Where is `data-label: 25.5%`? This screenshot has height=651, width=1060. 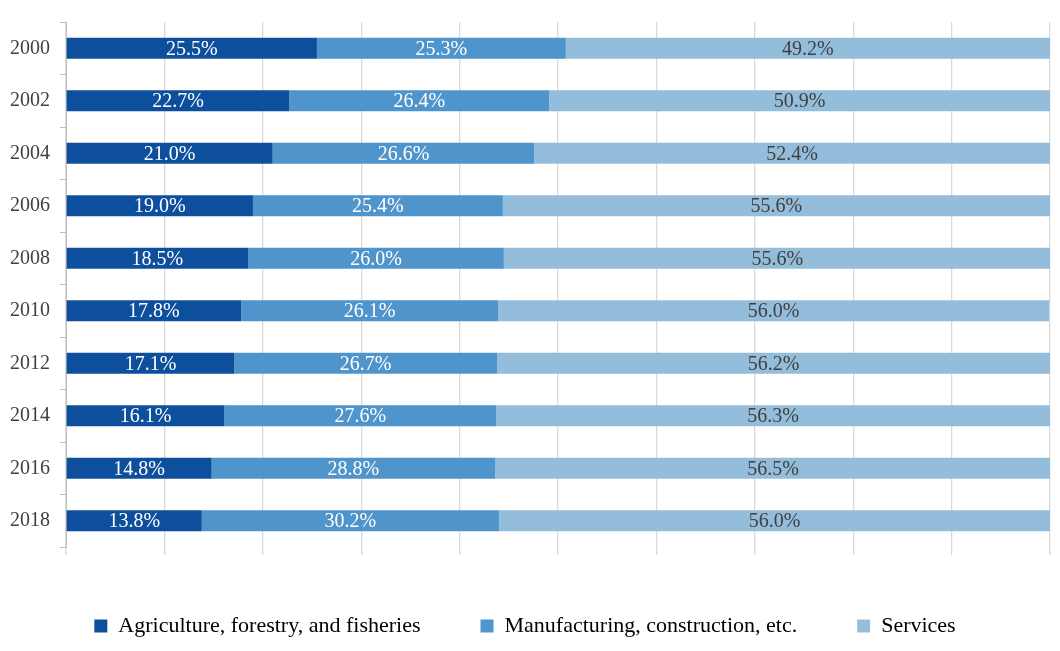 data-label: 25.5% is located at coordinates (191, 47).